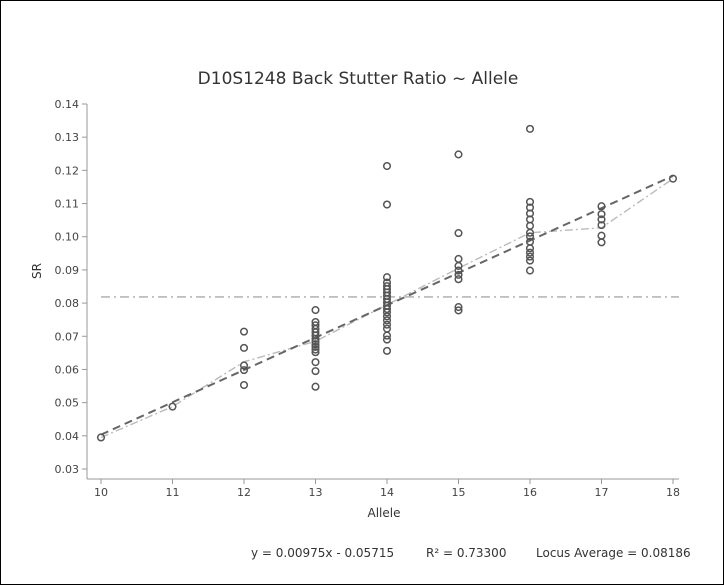 Image resolution: width=724 pixels, height=585 pixels. What do you see at coordinates (67, 104) in the screenshot?
I see `y-tick-label: 0.14` at bounding box center [67, 104].